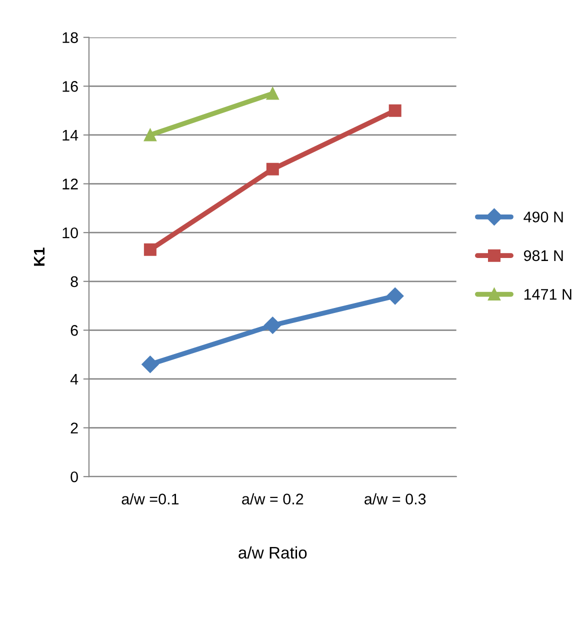 This screenshot has height=623, width=574. Describe the element at coordinates (273, 498) in the screenshot. I see `x-tick-label: a/w = 0.2` at that location.